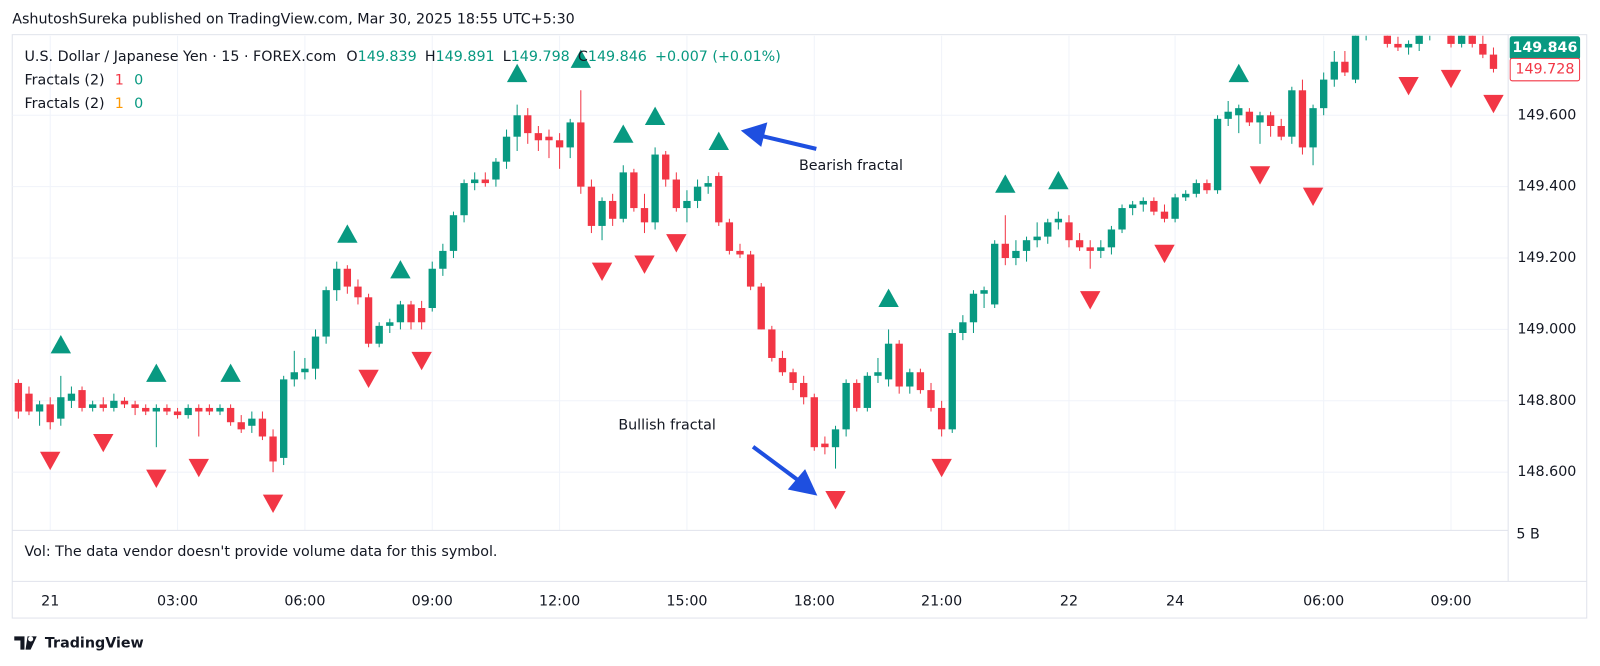  Describe the element at coordinates (718, 57) in the screenshot. I see `change: +0.007 (+0.01%)` at that location.